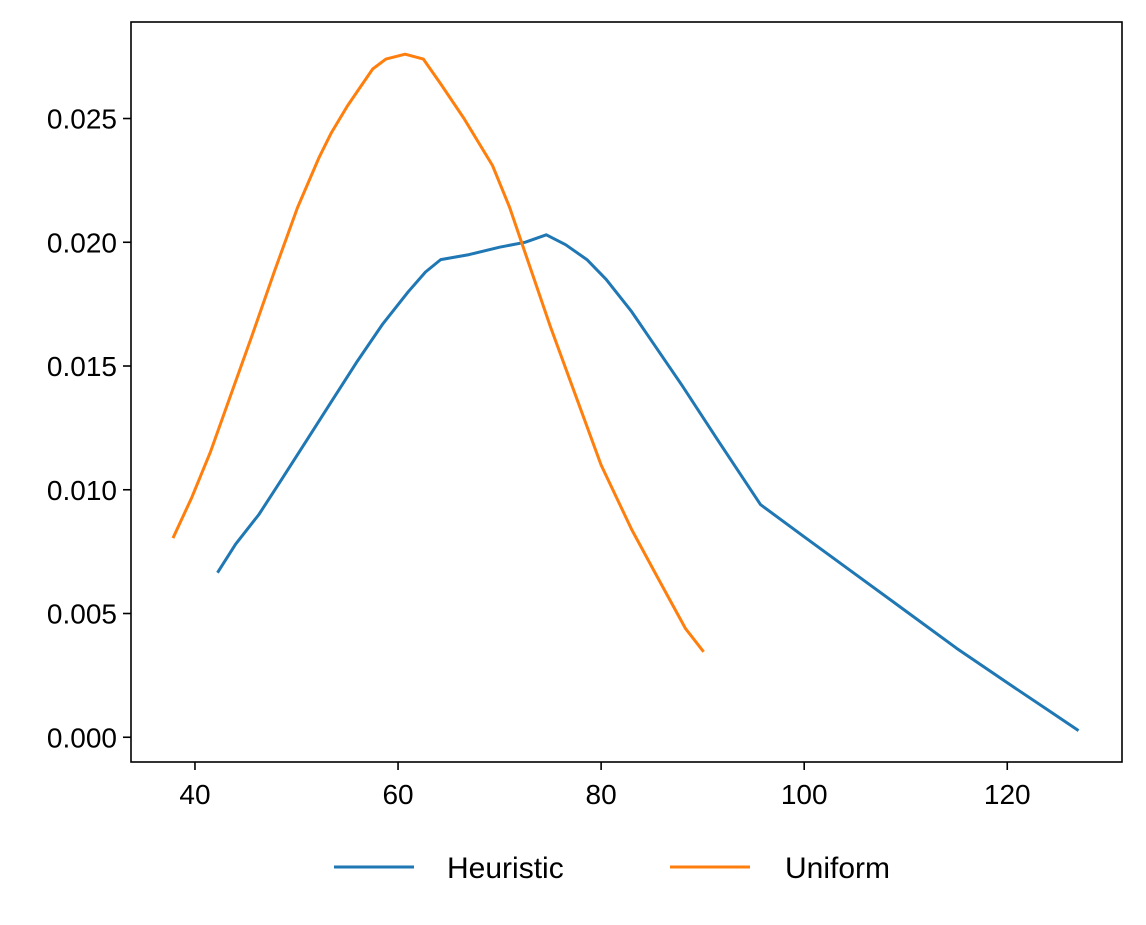 This screenshot has height=925, width=1146. Describe the element at coordinates (505, 868) in the screenshot. I see `legend-label-heuristic: Heuristic` at that location.